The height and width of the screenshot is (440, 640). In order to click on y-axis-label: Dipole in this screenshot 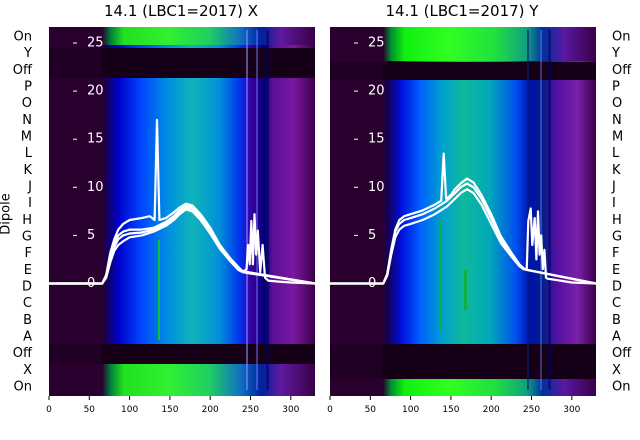, I will do `click(7, 213)`.